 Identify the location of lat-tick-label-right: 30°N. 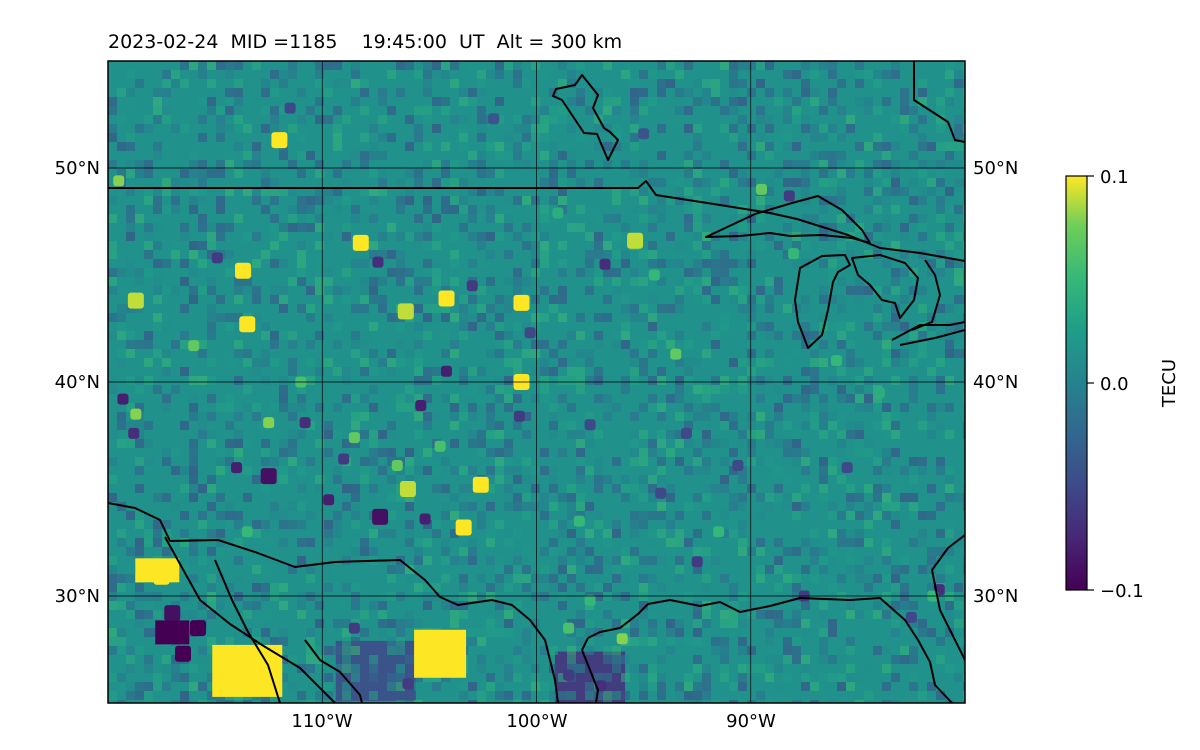
(995, 596).